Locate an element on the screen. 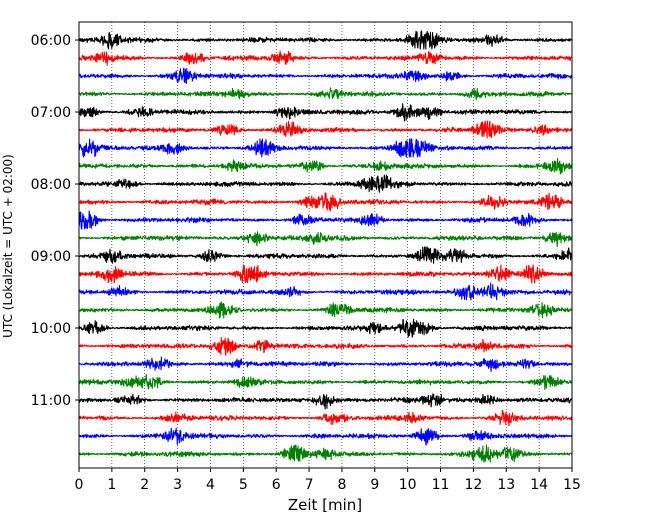 The height and width of the screenshot is (520, 650). x-tick-label: 6 is located at coordinates (276, 485).